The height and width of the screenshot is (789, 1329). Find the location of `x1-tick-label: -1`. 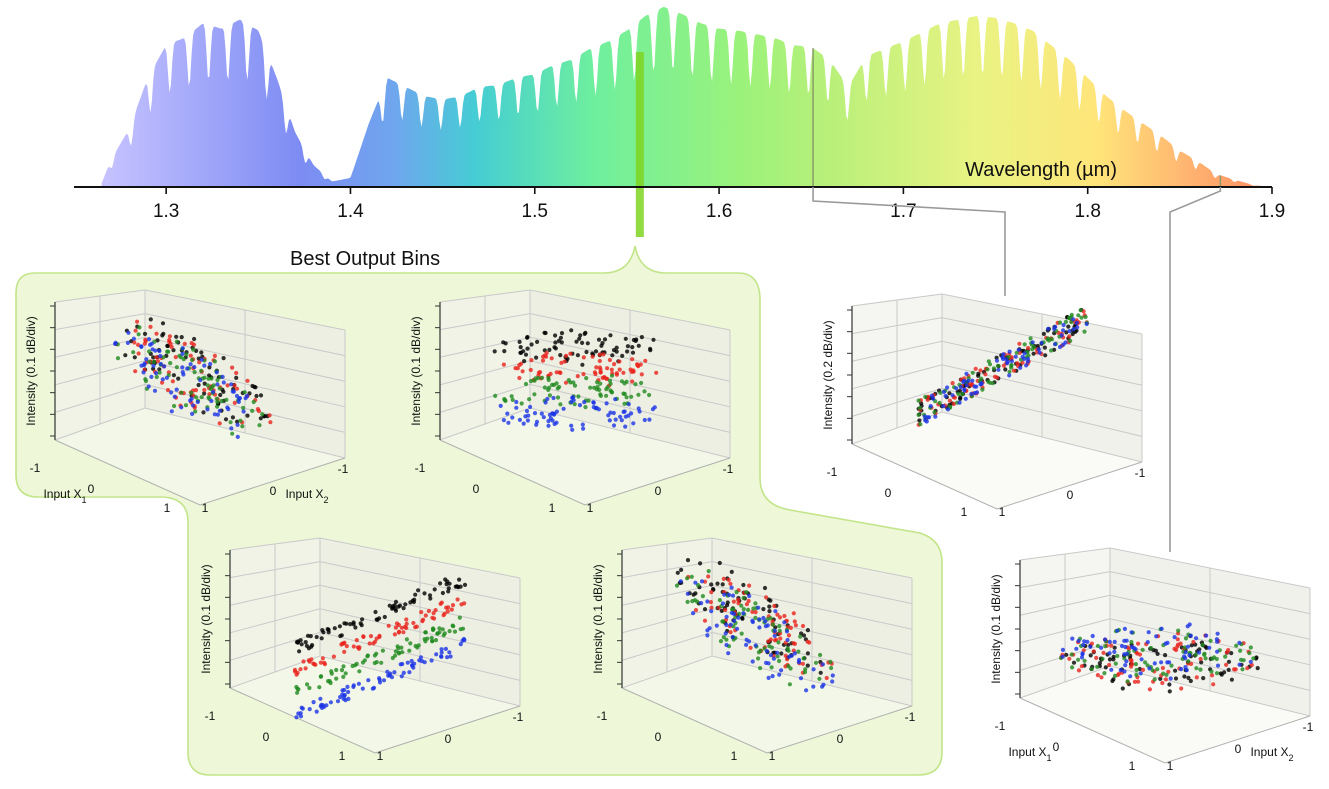

x1-tick-label: -1 is located at coordinates (35, 468).